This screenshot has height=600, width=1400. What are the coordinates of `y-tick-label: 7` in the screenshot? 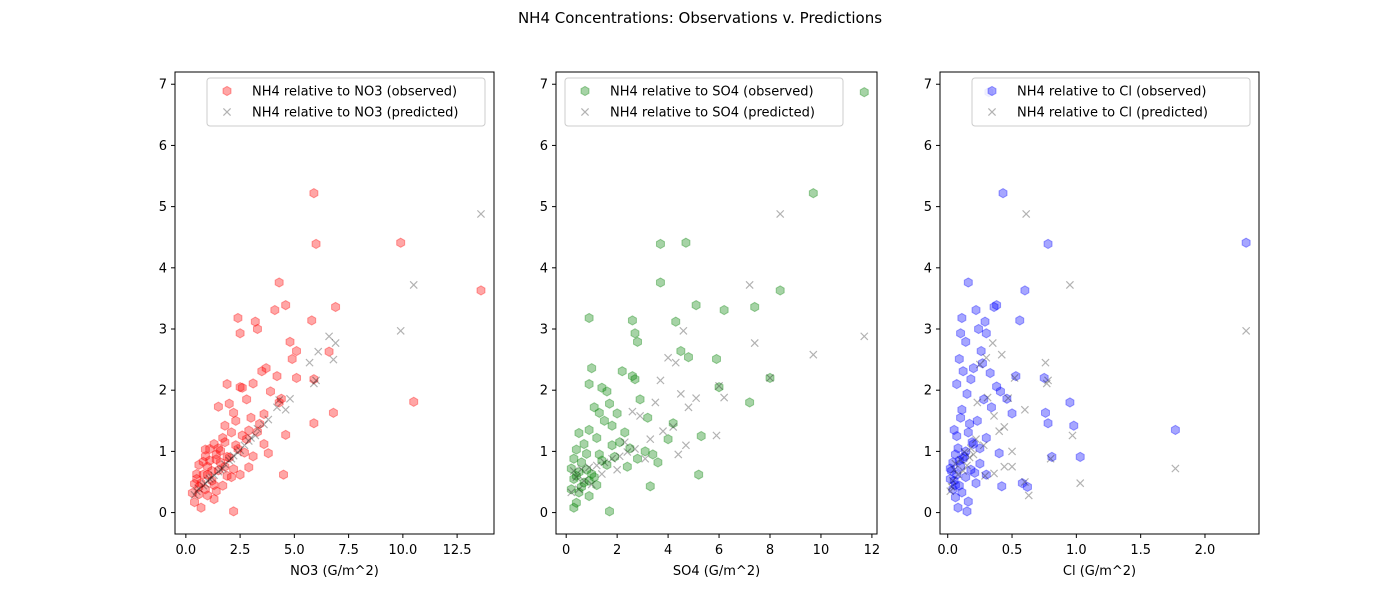 It's located at (544, 85).